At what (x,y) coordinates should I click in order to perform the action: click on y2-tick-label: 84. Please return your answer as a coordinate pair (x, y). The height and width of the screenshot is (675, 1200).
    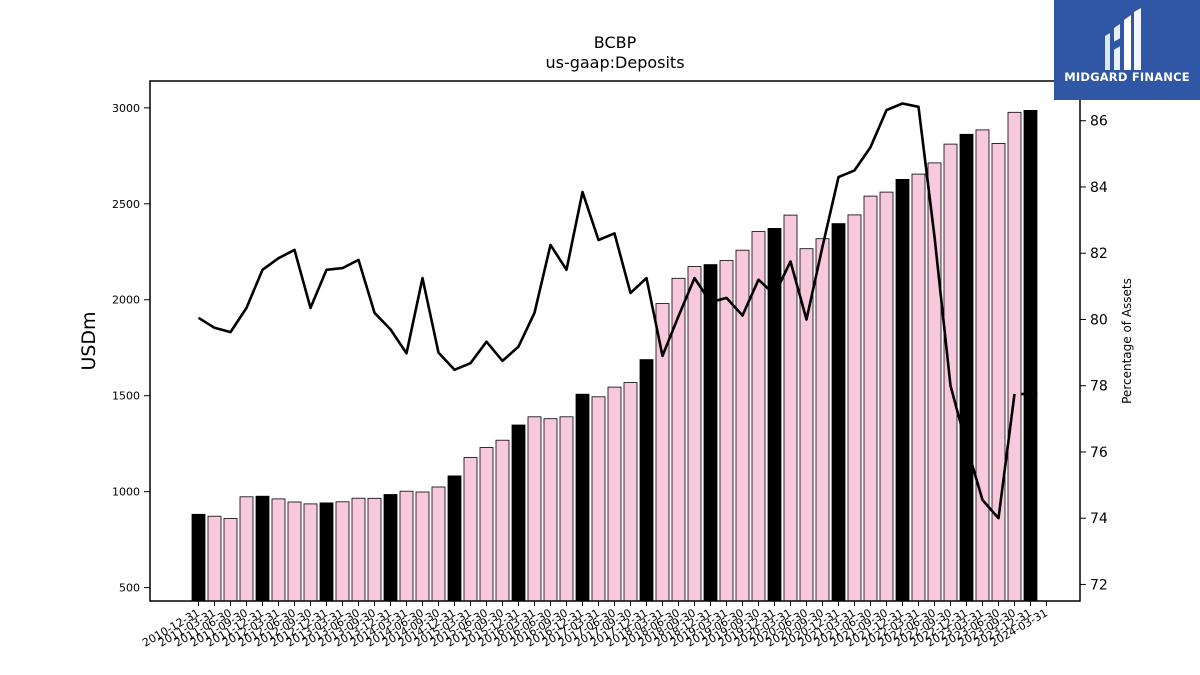
    Looking at the image, I should click on (1099, 188).